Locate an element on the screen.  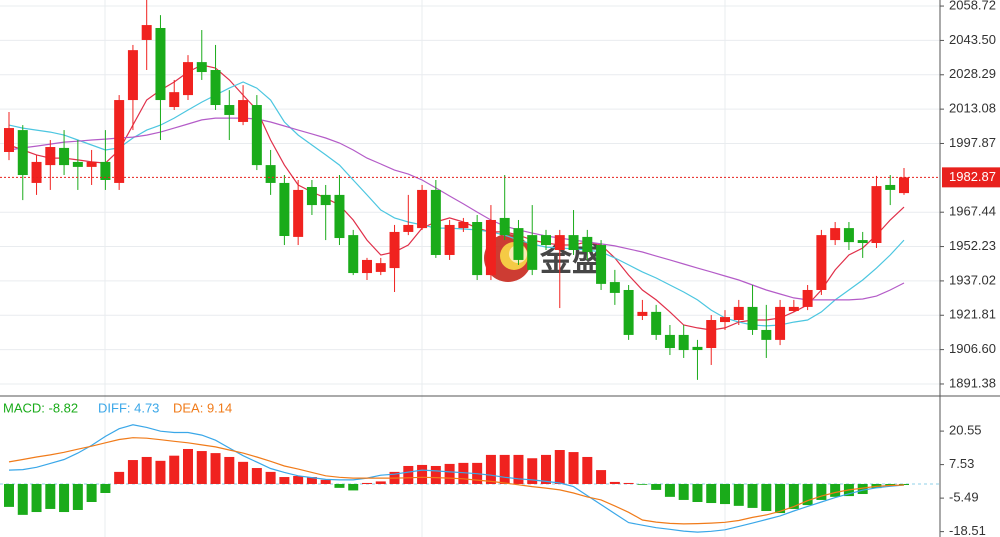
y2-tick-label: -18.51 is located at coordinates (967, 530).